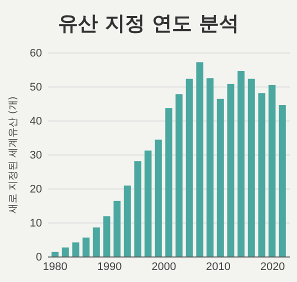  Describe the element at coordinates (36, 156) in the screenshot. I see `y-tick-label: 30` at that location.